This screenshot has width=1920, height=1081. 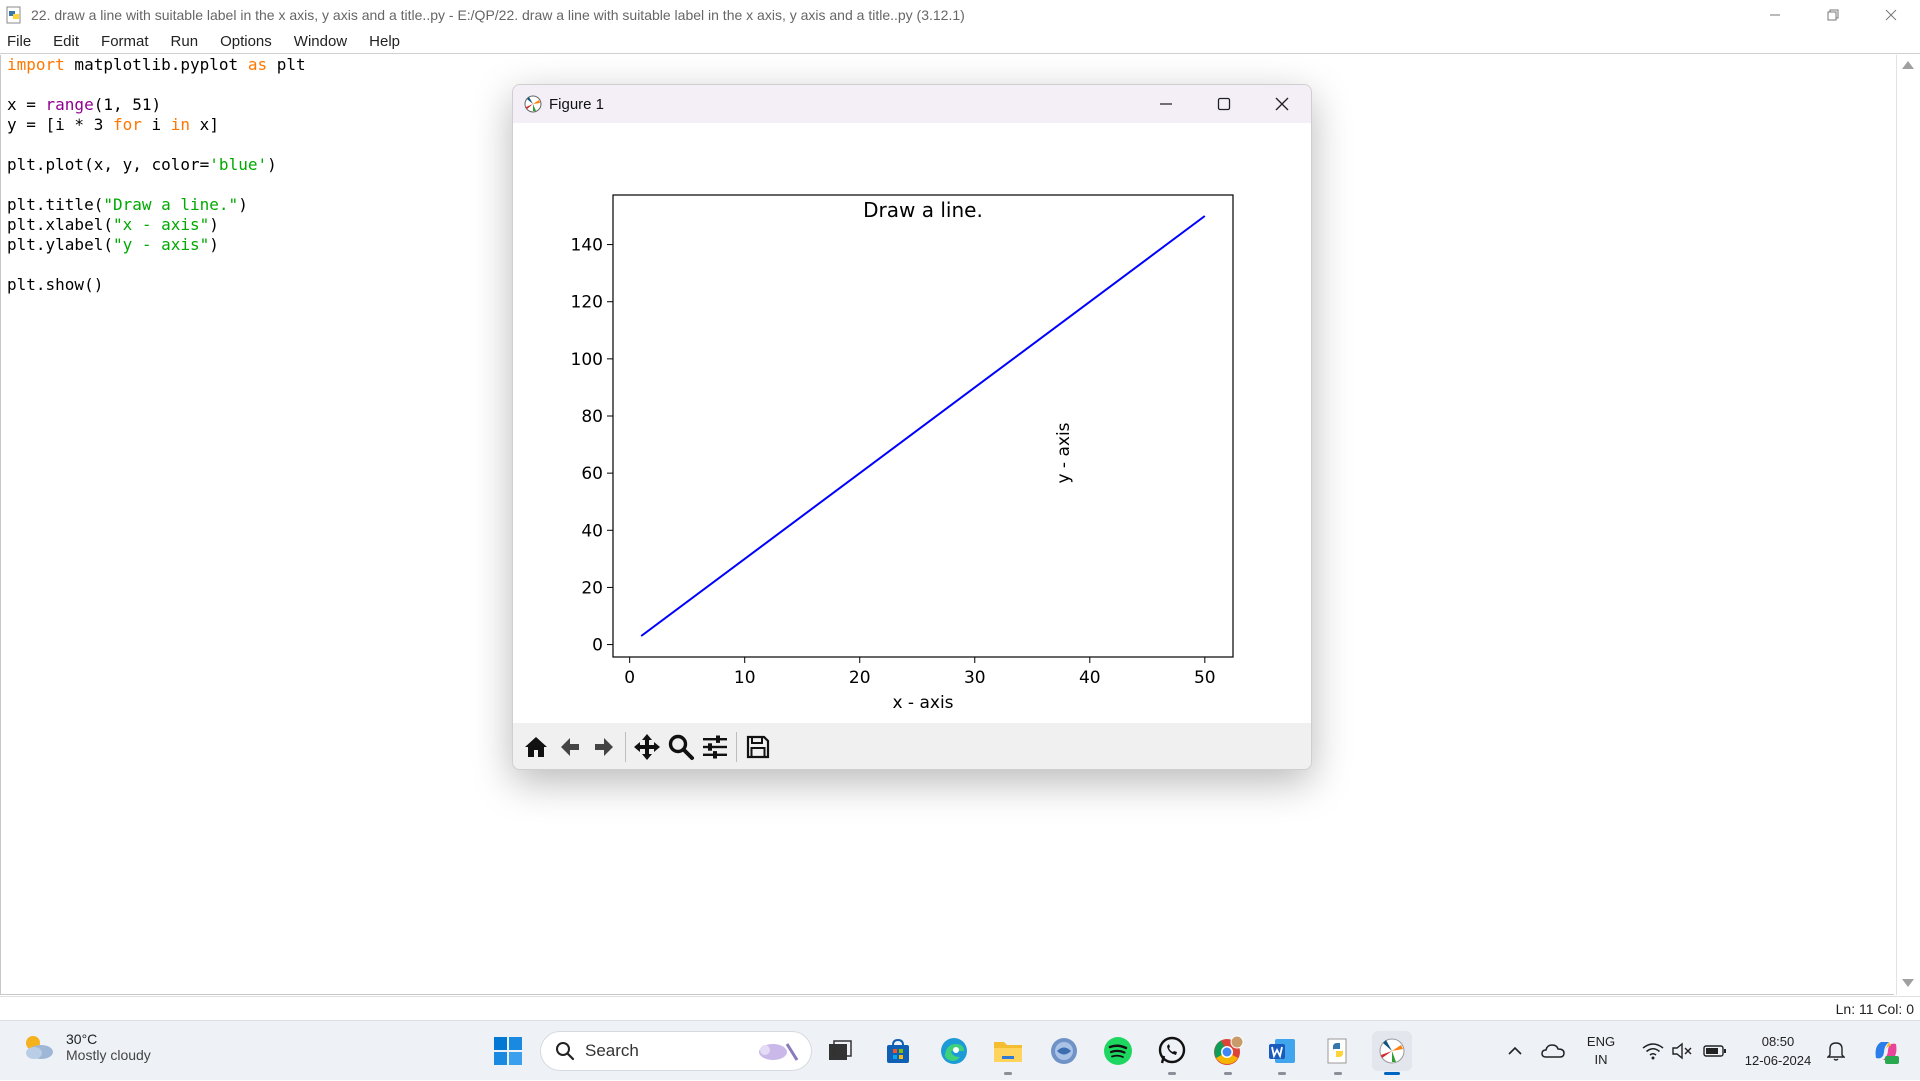 I want to click on code-line: plt.ylabel("y - axis"), so click(x=156, y=245).